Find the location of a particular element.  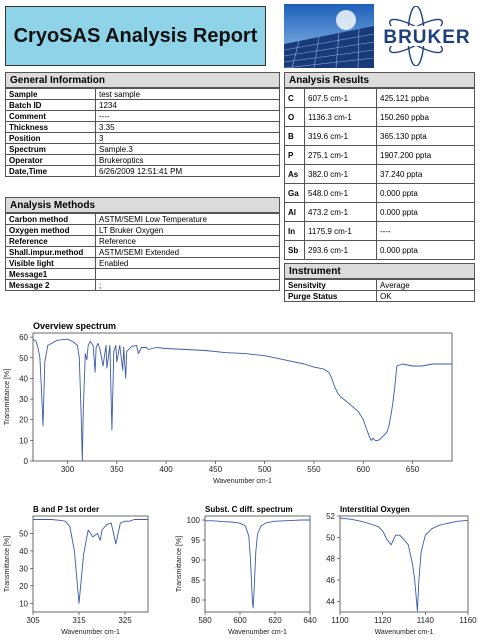

subst-c-x-tick-label: 600 is located at coordinates (240, 620).